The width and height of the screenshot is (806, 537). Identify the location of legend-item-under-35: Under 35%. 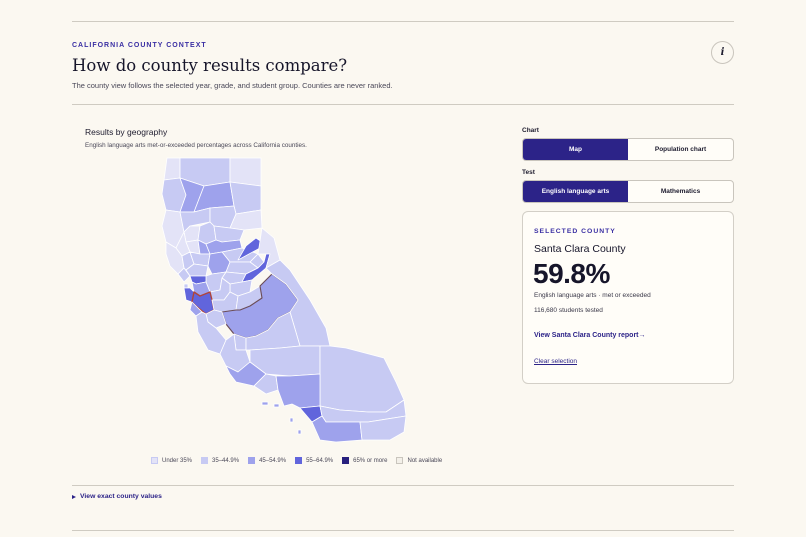
(171, 460).